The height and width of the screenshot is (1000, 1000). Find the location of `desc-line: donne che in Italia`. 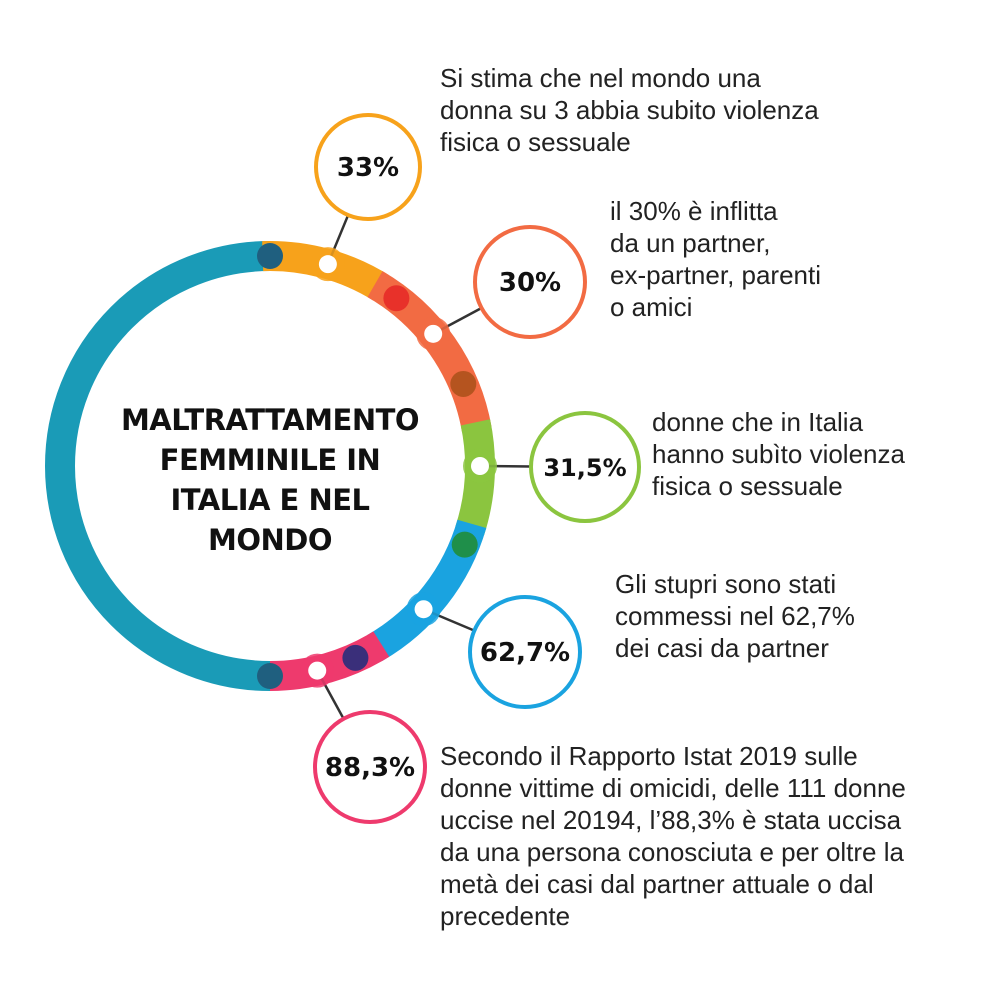

desc-line: donne che in Italia is located at coordinates (758, 422).